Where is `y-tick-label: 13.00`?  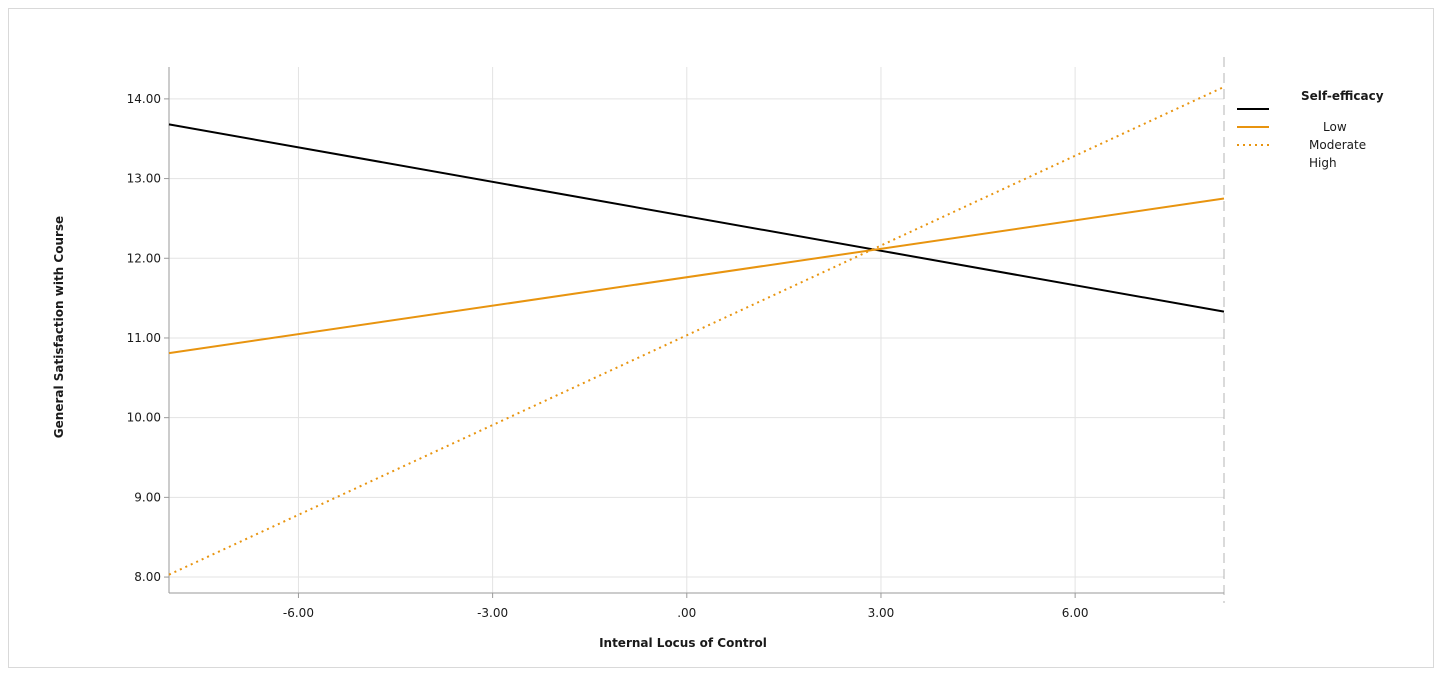 y-tick-label: 13.00 is located at coordinates (144, 179).